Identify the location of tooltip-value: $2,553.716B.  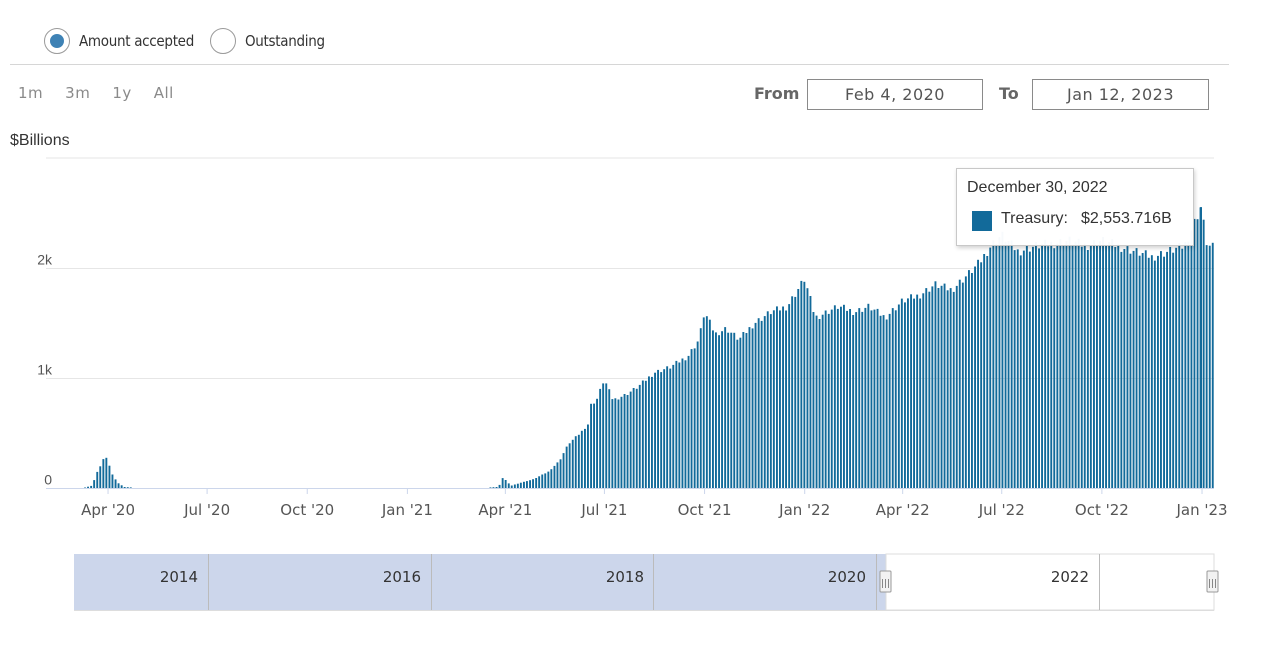
(1126, 218).